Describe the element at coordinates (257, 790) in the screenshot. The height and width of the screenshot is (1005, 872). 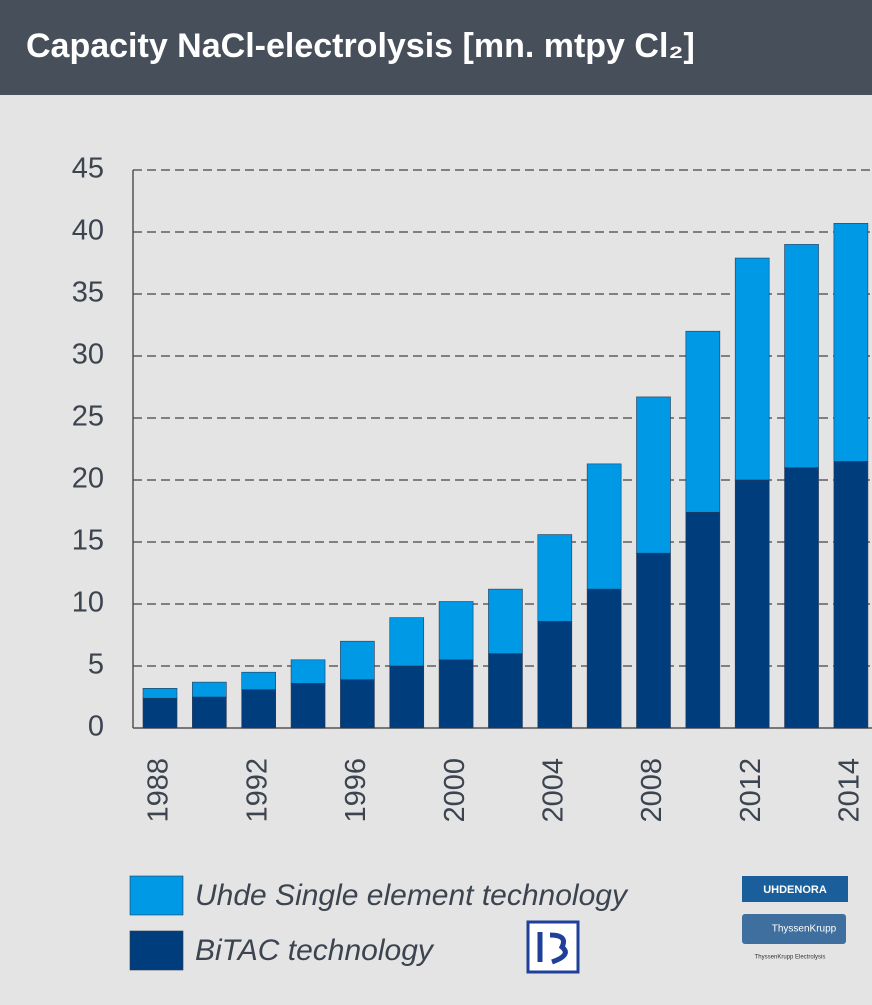
I see `x-tick-label: 1992` at that location.